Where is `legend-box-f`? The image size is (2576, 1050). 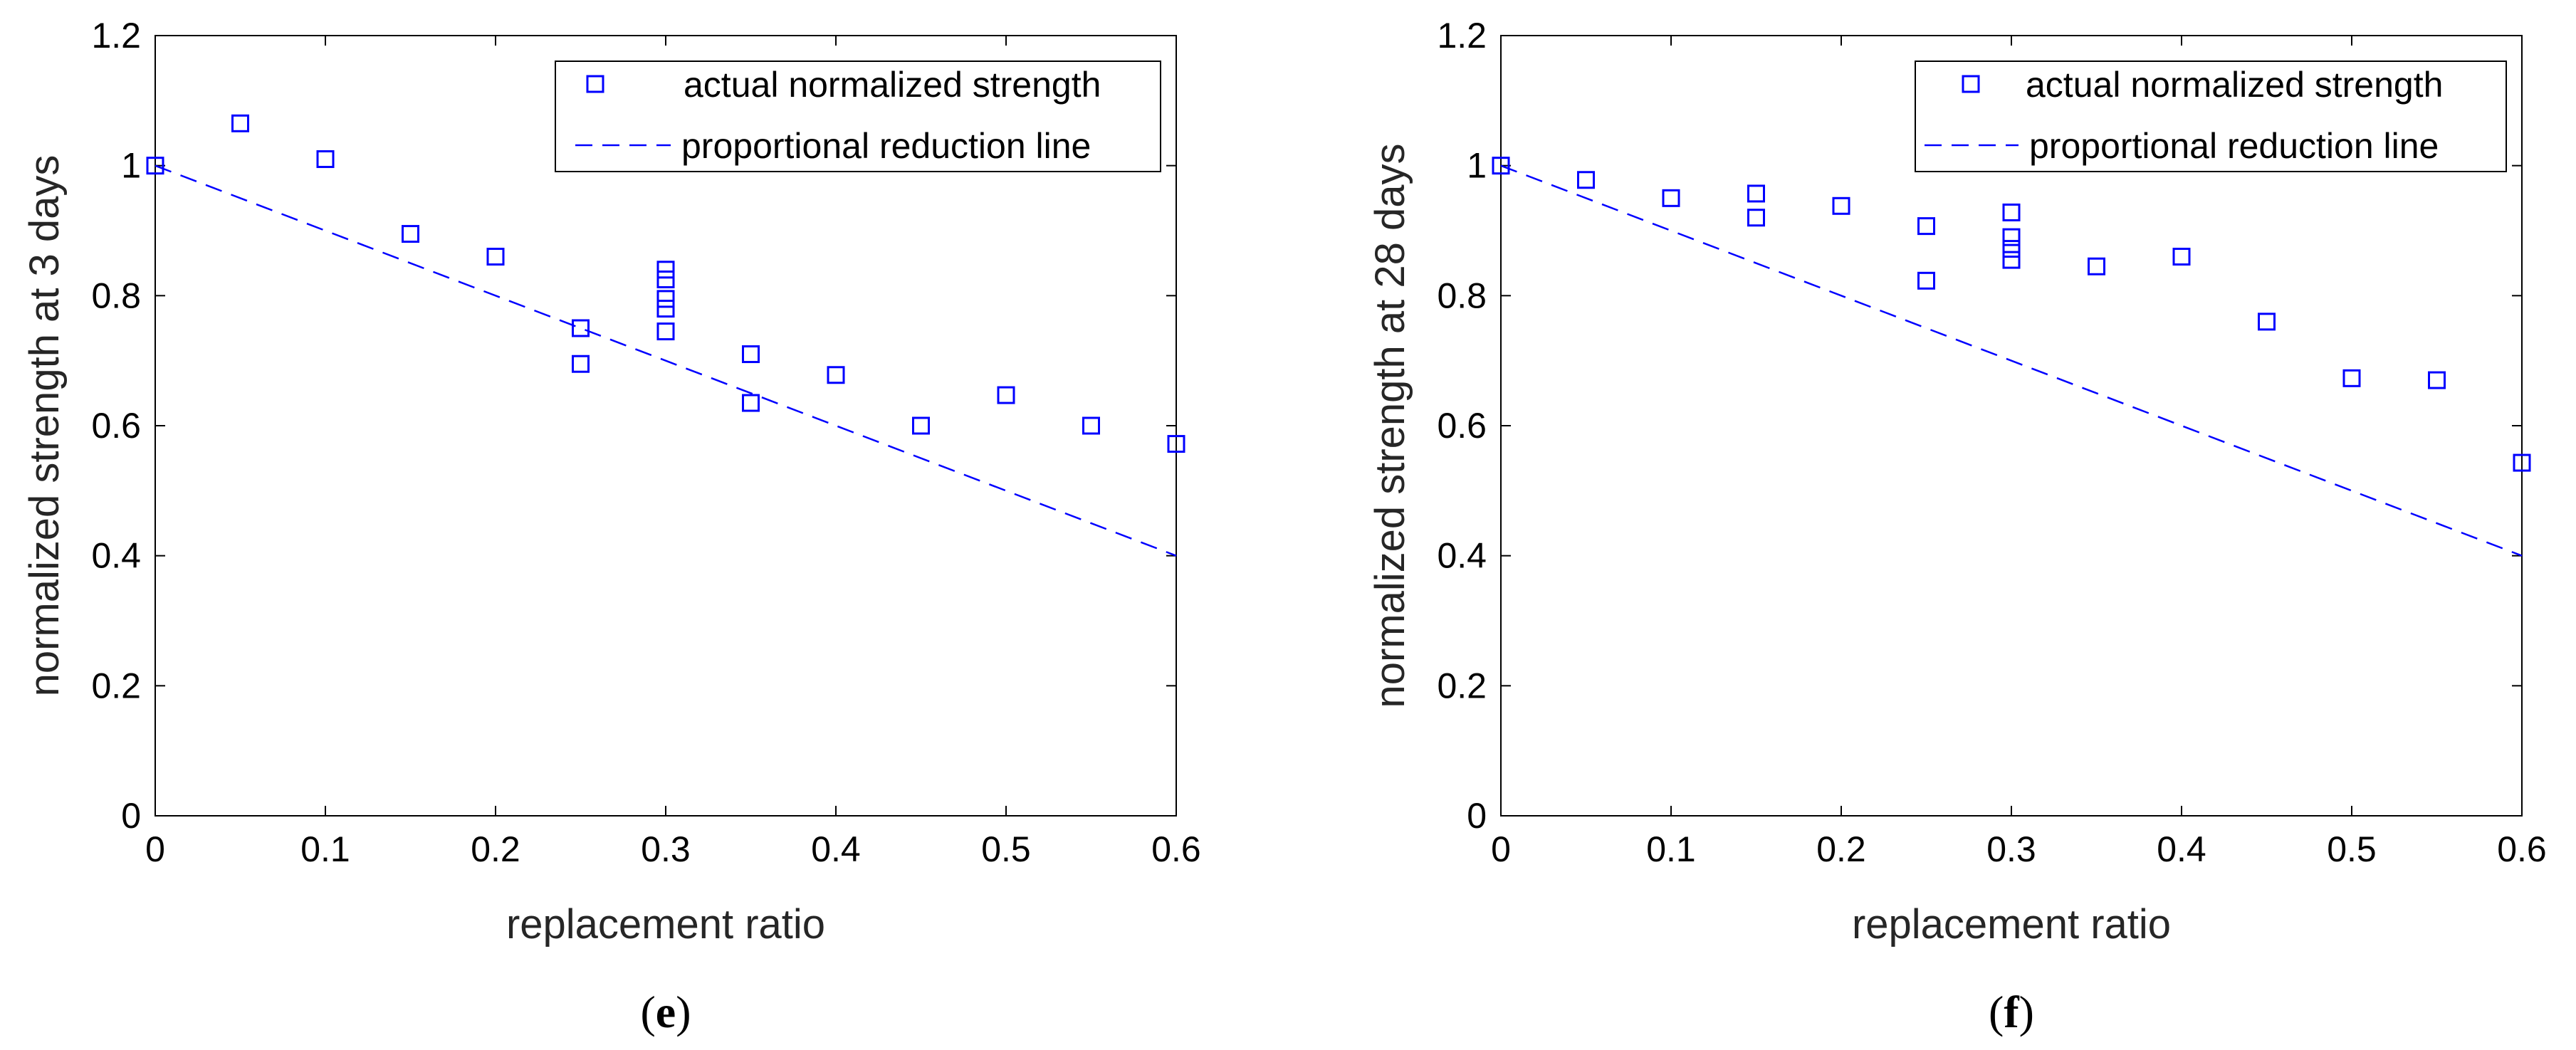
legend-box-f is located at coordinates (2211, 116).